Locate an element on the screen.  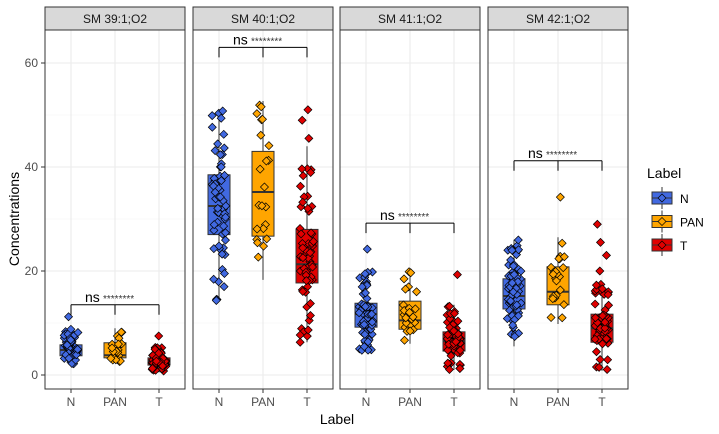
facet-strip-label: SM 42:1;O2 is located at coordinates (558, 19).